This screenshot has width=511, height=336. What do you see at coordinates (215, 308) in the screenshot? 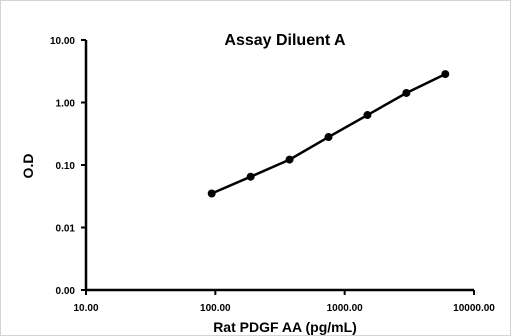
I see `x-tick-label: 100.00` at bounding box center [215, 308].